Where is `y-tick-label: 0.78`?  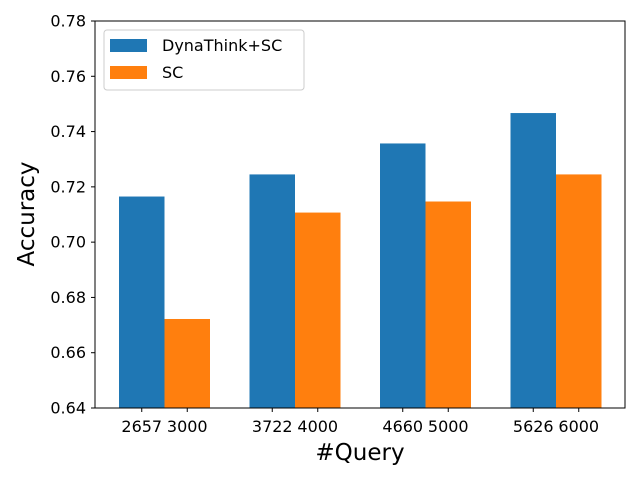
y-tick-label: 0.78 is located at coordinates (68, 21).